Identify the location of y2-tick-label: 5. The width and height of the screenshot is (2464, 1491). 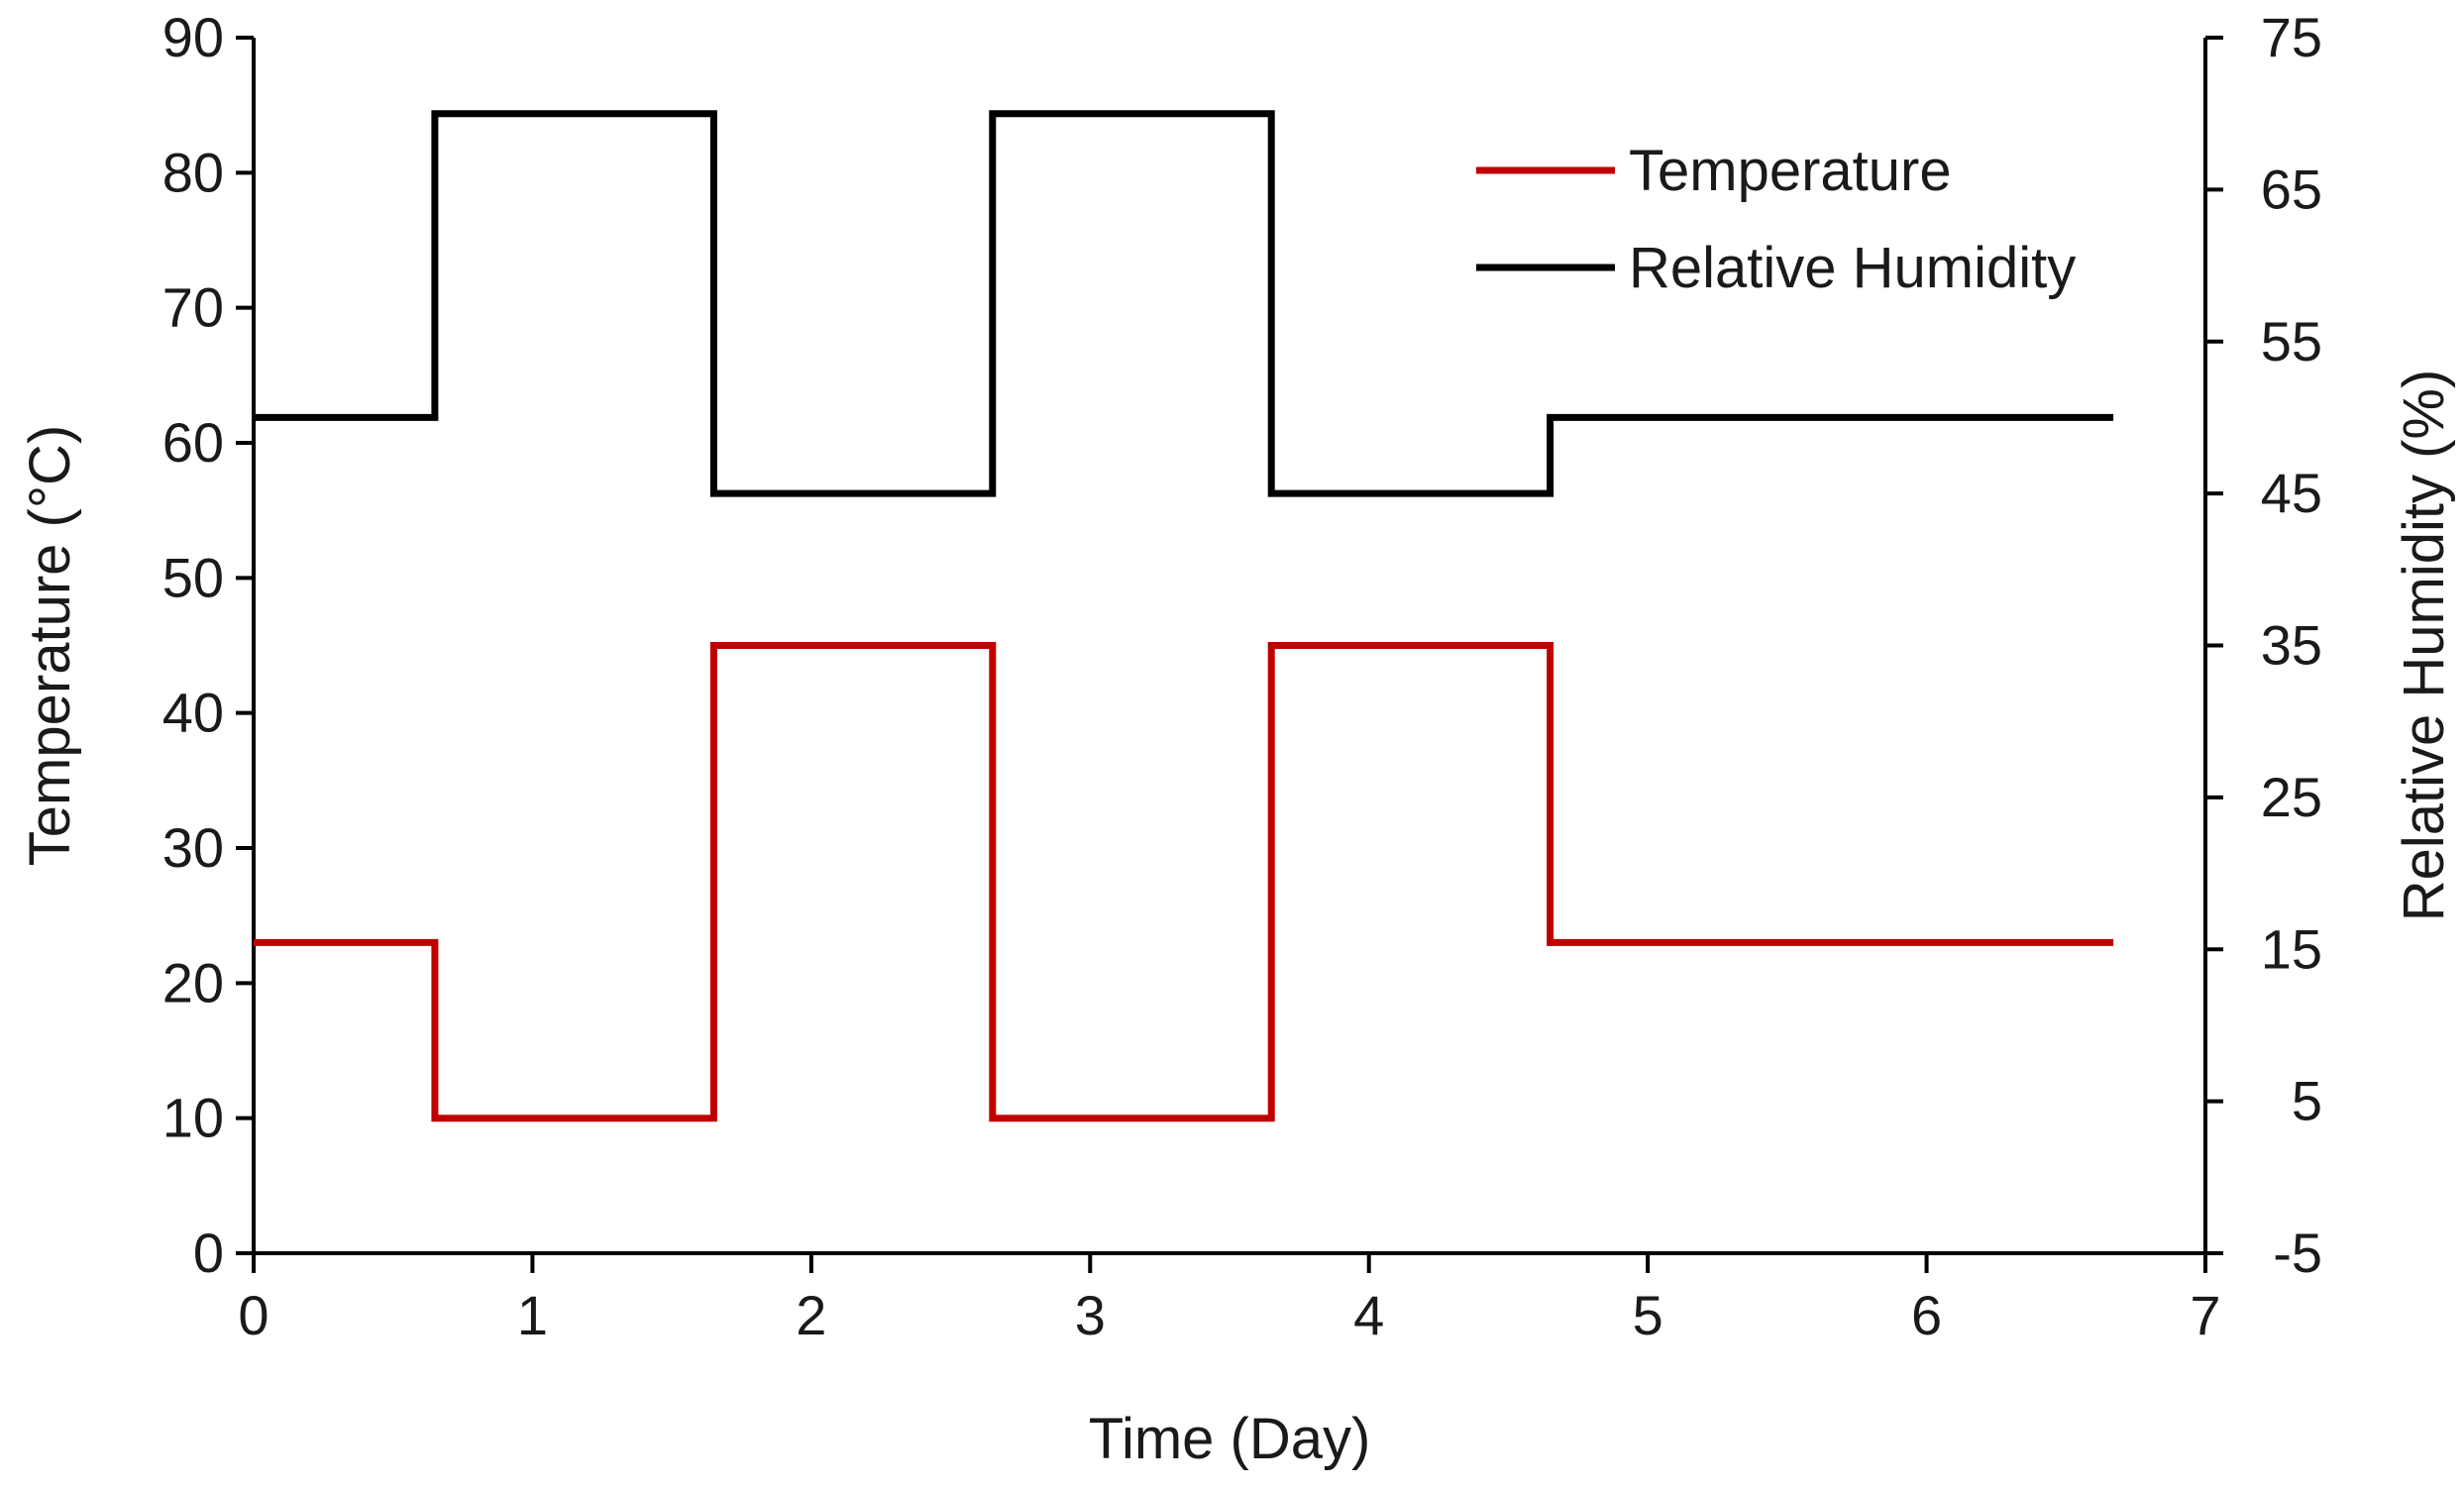
(2307, 1101).